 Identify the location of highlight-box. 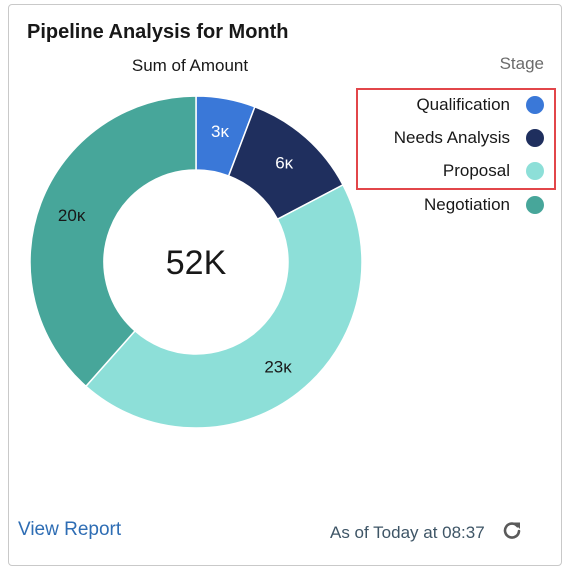
(456, 139).